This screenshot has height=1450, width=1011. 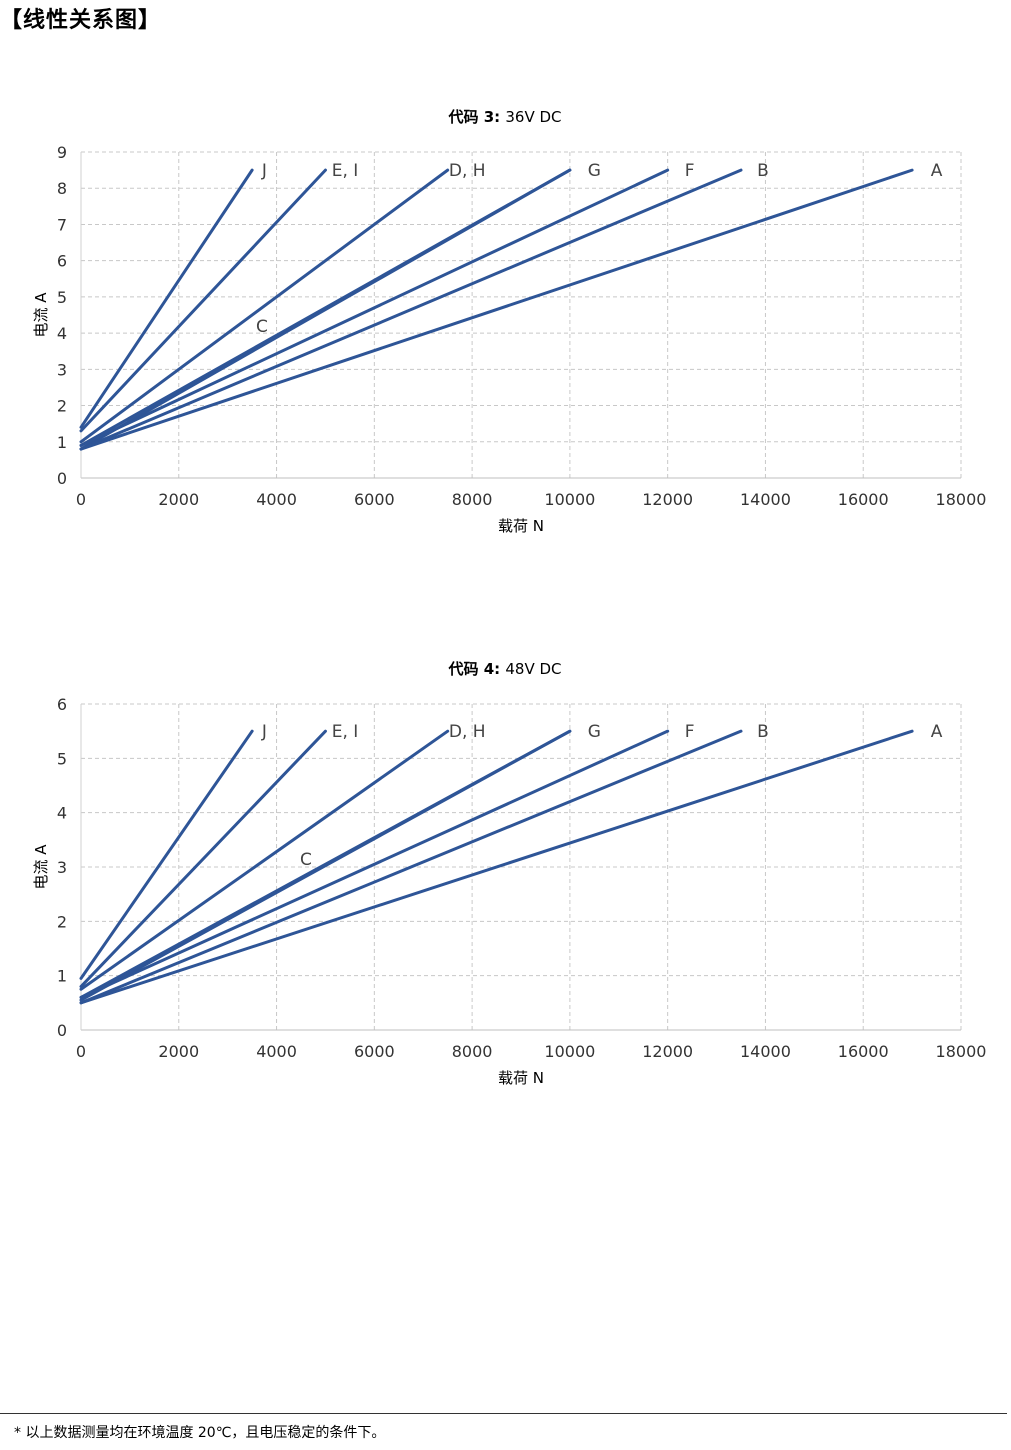 I want to click on chart-subtitle: 48V DC, so click(x=533, y=669).